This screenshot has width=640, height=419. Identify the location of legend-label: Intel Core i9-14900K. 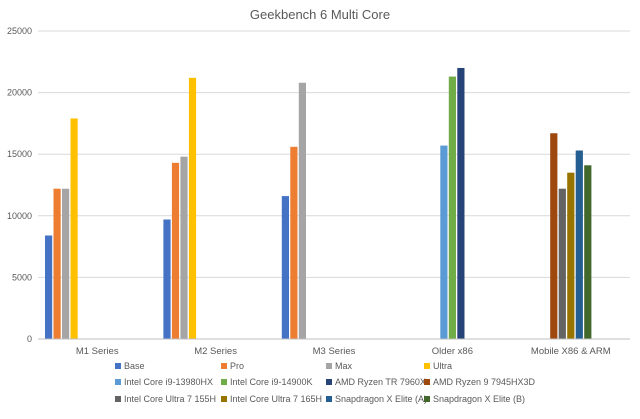
(271, 382).